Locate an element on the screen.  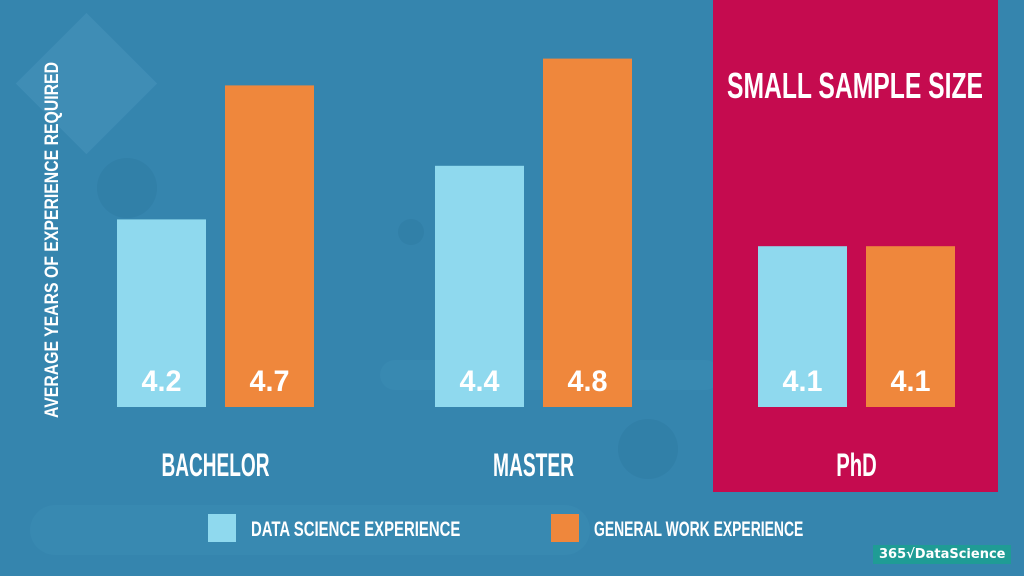
bar-phd-data-science is located at coordinates (802, 326).